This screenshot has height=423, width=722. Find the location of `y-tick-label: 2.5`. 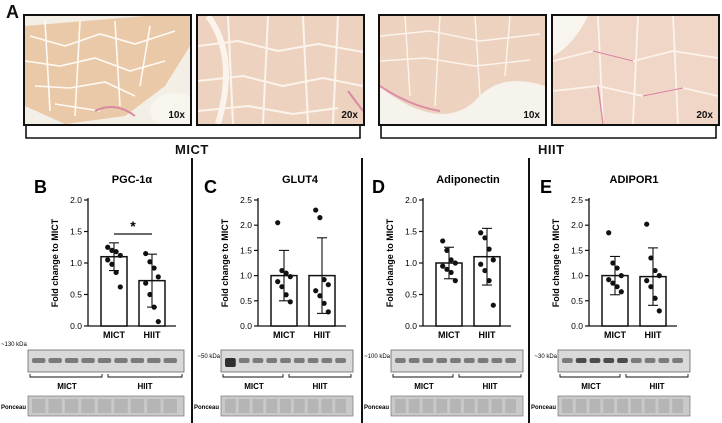

y-tick-label: 2.5 is located at coordinates (577, 200).